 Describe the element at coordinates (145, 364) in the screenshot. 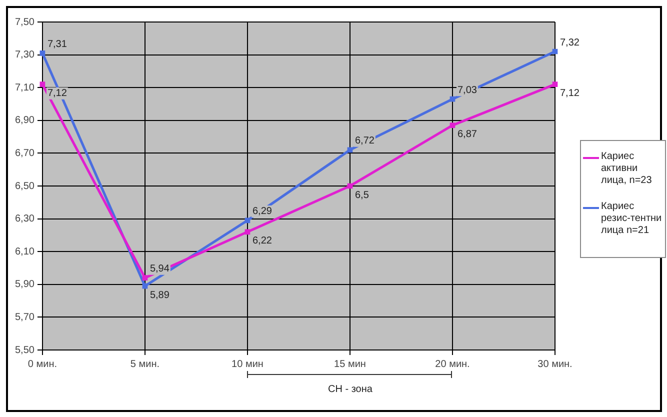

I see `x-tick-label: 5 мин.` at that location.